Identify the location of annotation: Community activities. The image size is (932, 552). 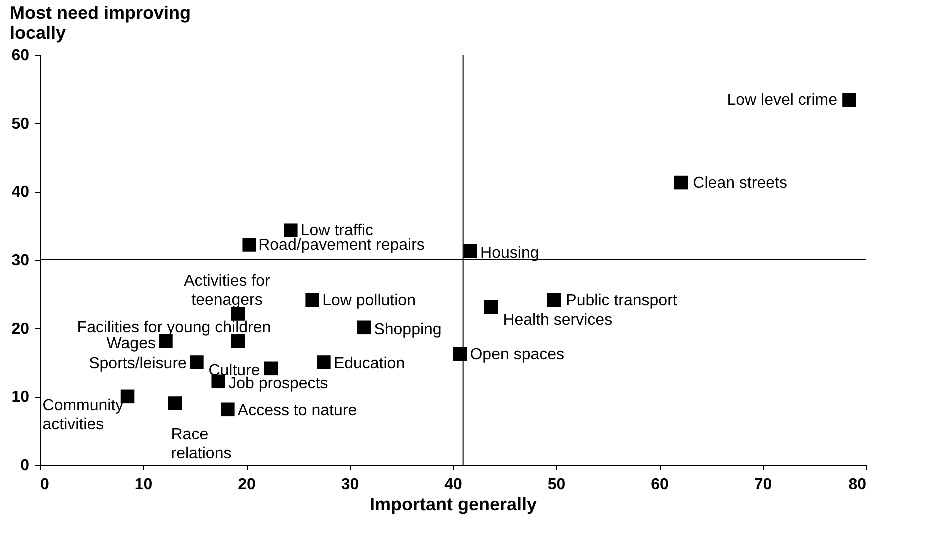
(83, 416).